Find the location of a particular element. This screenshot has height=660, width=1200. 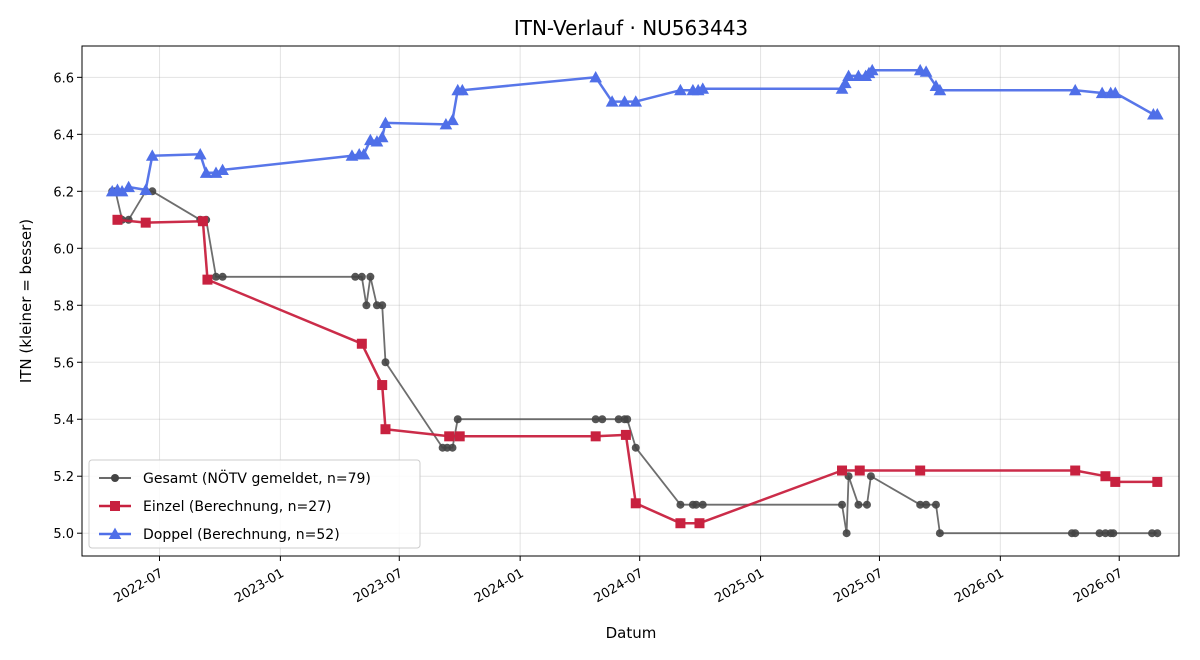

x-tick-label: 2026-01 is located at coordinates (979, 586).